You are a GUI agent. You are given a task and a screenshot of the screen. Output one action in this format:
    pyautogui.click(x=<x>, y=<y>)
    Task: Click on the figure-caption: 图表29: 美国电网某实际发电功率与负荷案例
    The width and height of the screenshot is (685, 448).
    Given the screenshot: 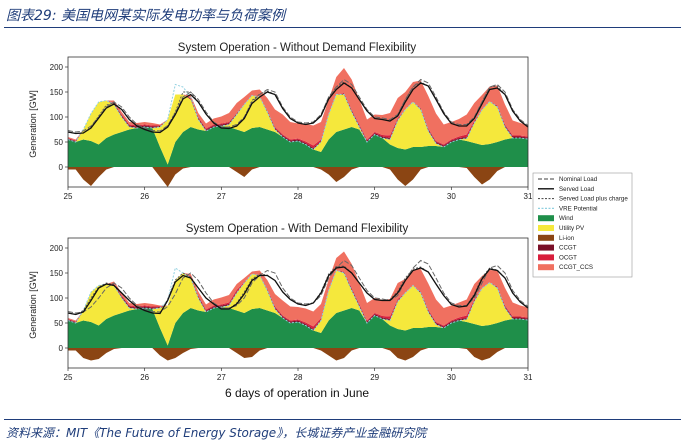 What is the action you would take?
    pyautogui.click(x=145, y=16)
    